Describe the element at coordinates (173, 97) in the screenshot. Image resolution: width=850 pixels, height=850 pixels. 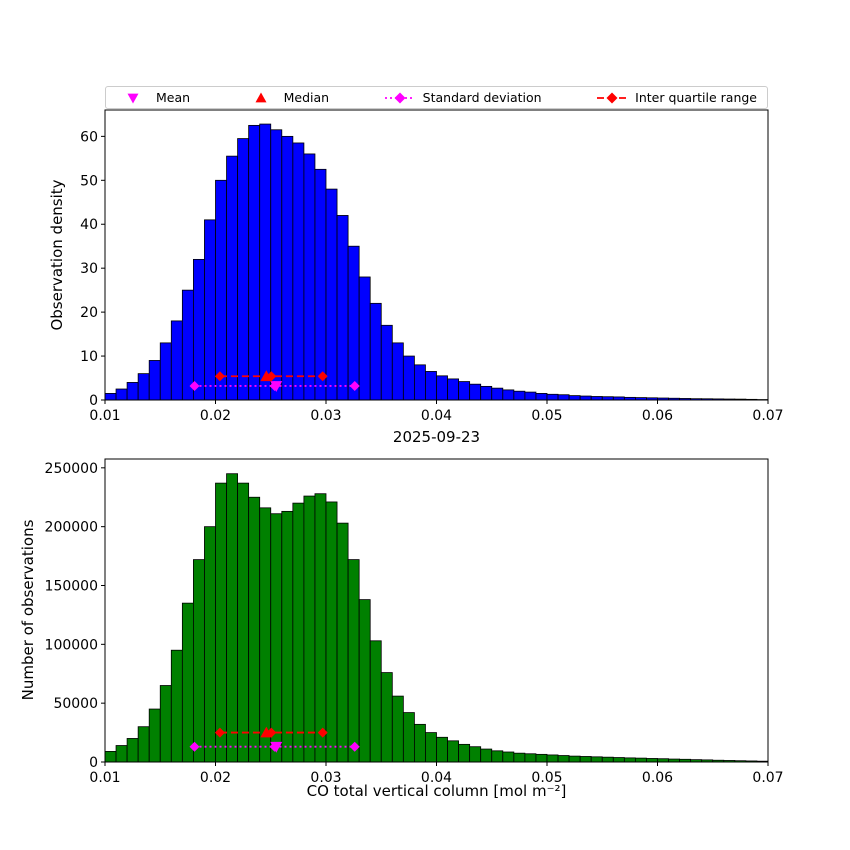
I see `legend-label-mean: Mean` at that location.